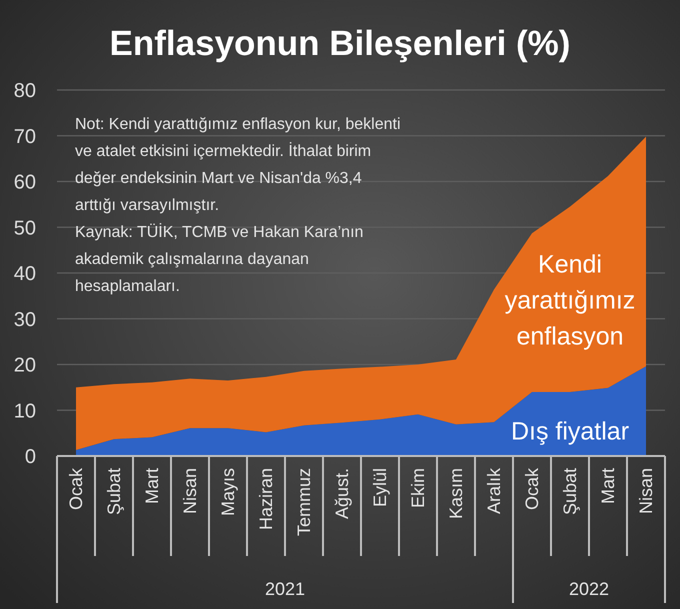 The image size is (680, 609). Describe the element at coordinates (25, 274) in the screenshot. I see `y-tick-label: 40` at that location.